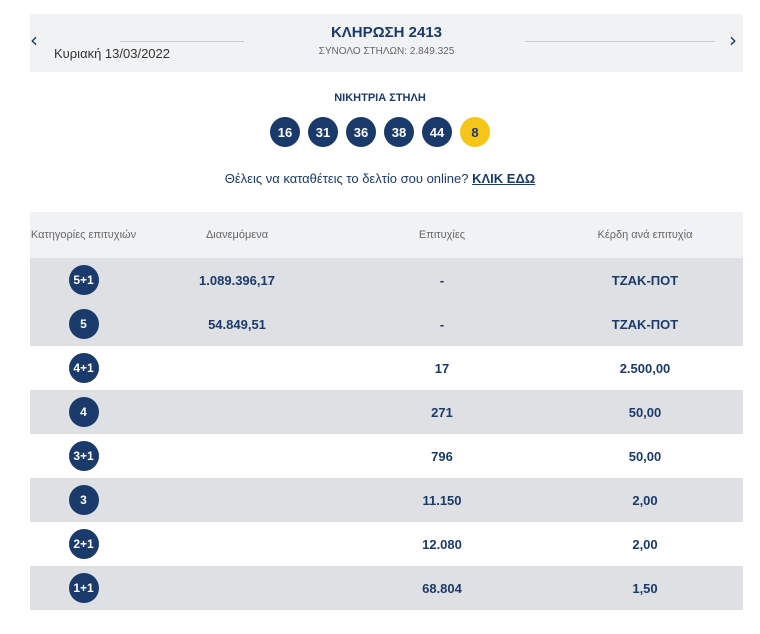 This screenshot has width=760, height=634. Describe the element at coordinates (645, 368) in the screenshot. I see `prize-cell: 2.500,00` at that location.